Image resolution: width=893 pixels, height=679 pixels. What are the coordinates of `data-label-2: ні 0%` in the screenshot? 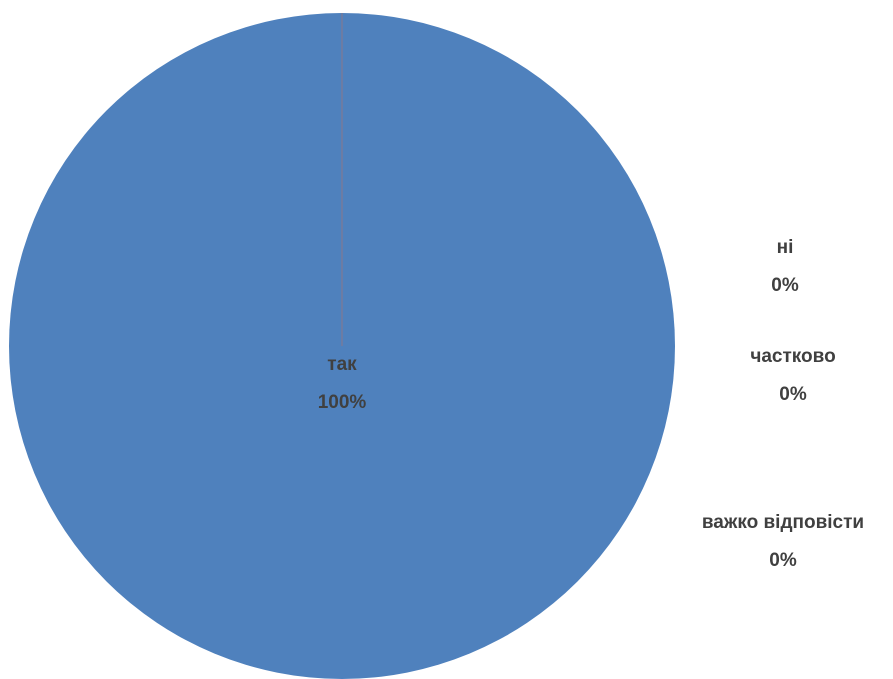 It's located at (785, 266).